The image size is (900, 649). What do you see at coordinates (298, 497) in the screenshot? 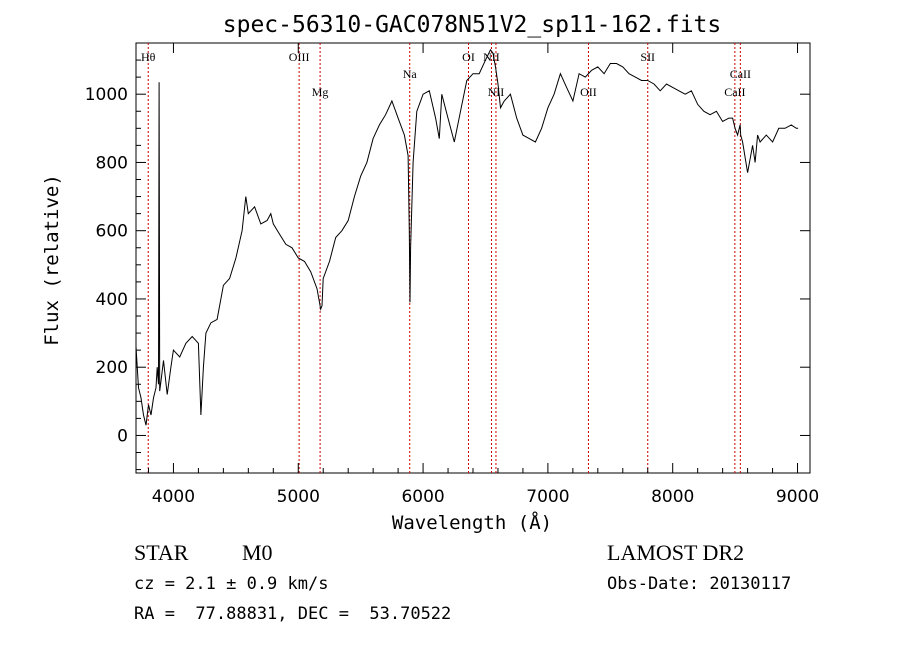
I see `x-tick-label: 5000` at bounding box center [298, 497].